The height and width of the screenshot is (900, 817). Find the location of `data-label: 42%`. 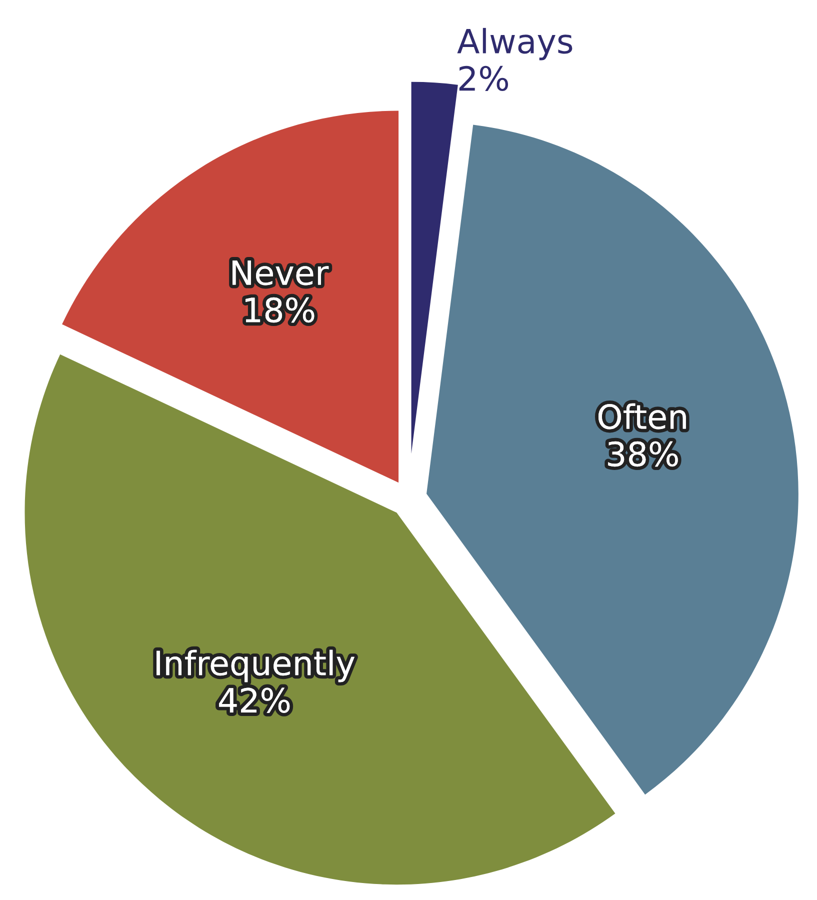

data-label: 42% is located at coordinates (254, 700).